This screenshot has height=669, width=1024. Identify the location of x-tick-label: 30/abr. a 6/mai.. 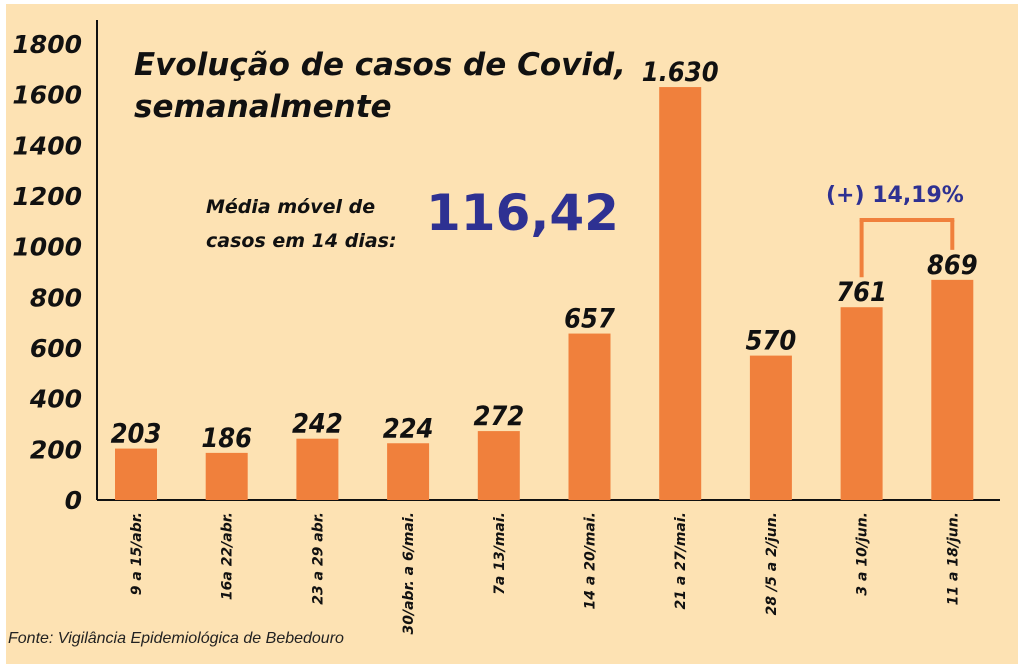
(409, 573).